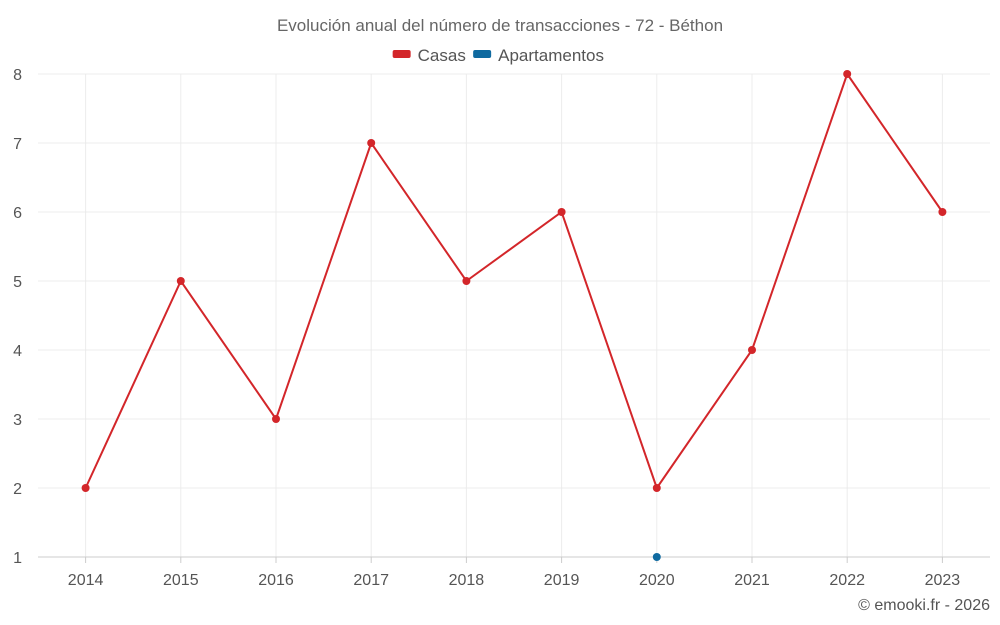 This screenshot has width=1000, height=625. What do you see at coordinates (17, 489) in the screenshot?
I see `y-tick-label: 2` at bounding box center [17, 489].